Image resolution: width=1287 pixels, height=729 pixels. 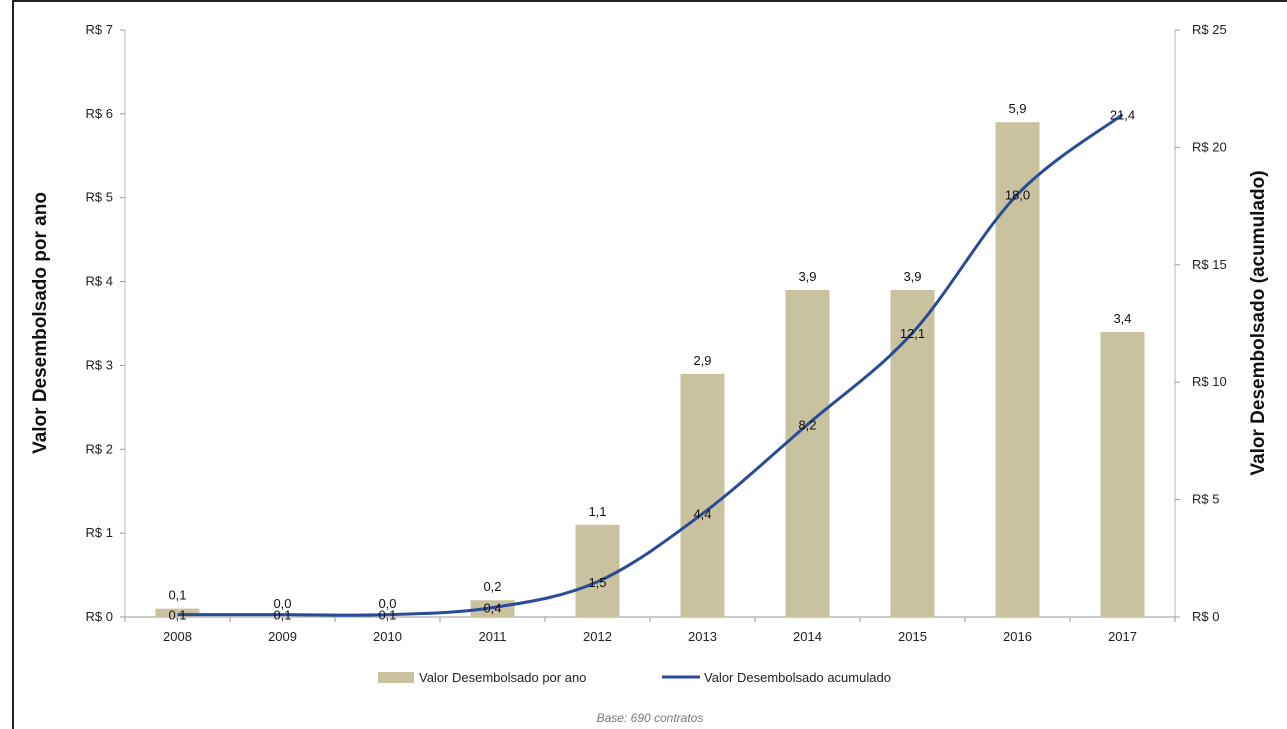 I want to click on bar-value-label: 3,4, so click(x=1122, y=318).